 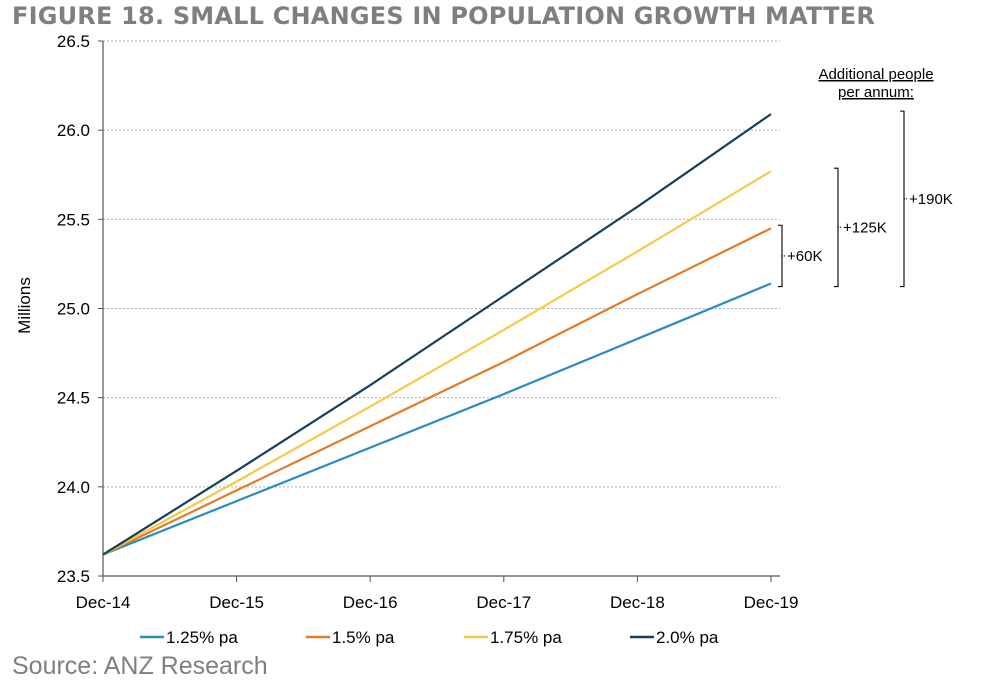 I want to click on y-tick-label: 25.5, so click(x=73, y=219).